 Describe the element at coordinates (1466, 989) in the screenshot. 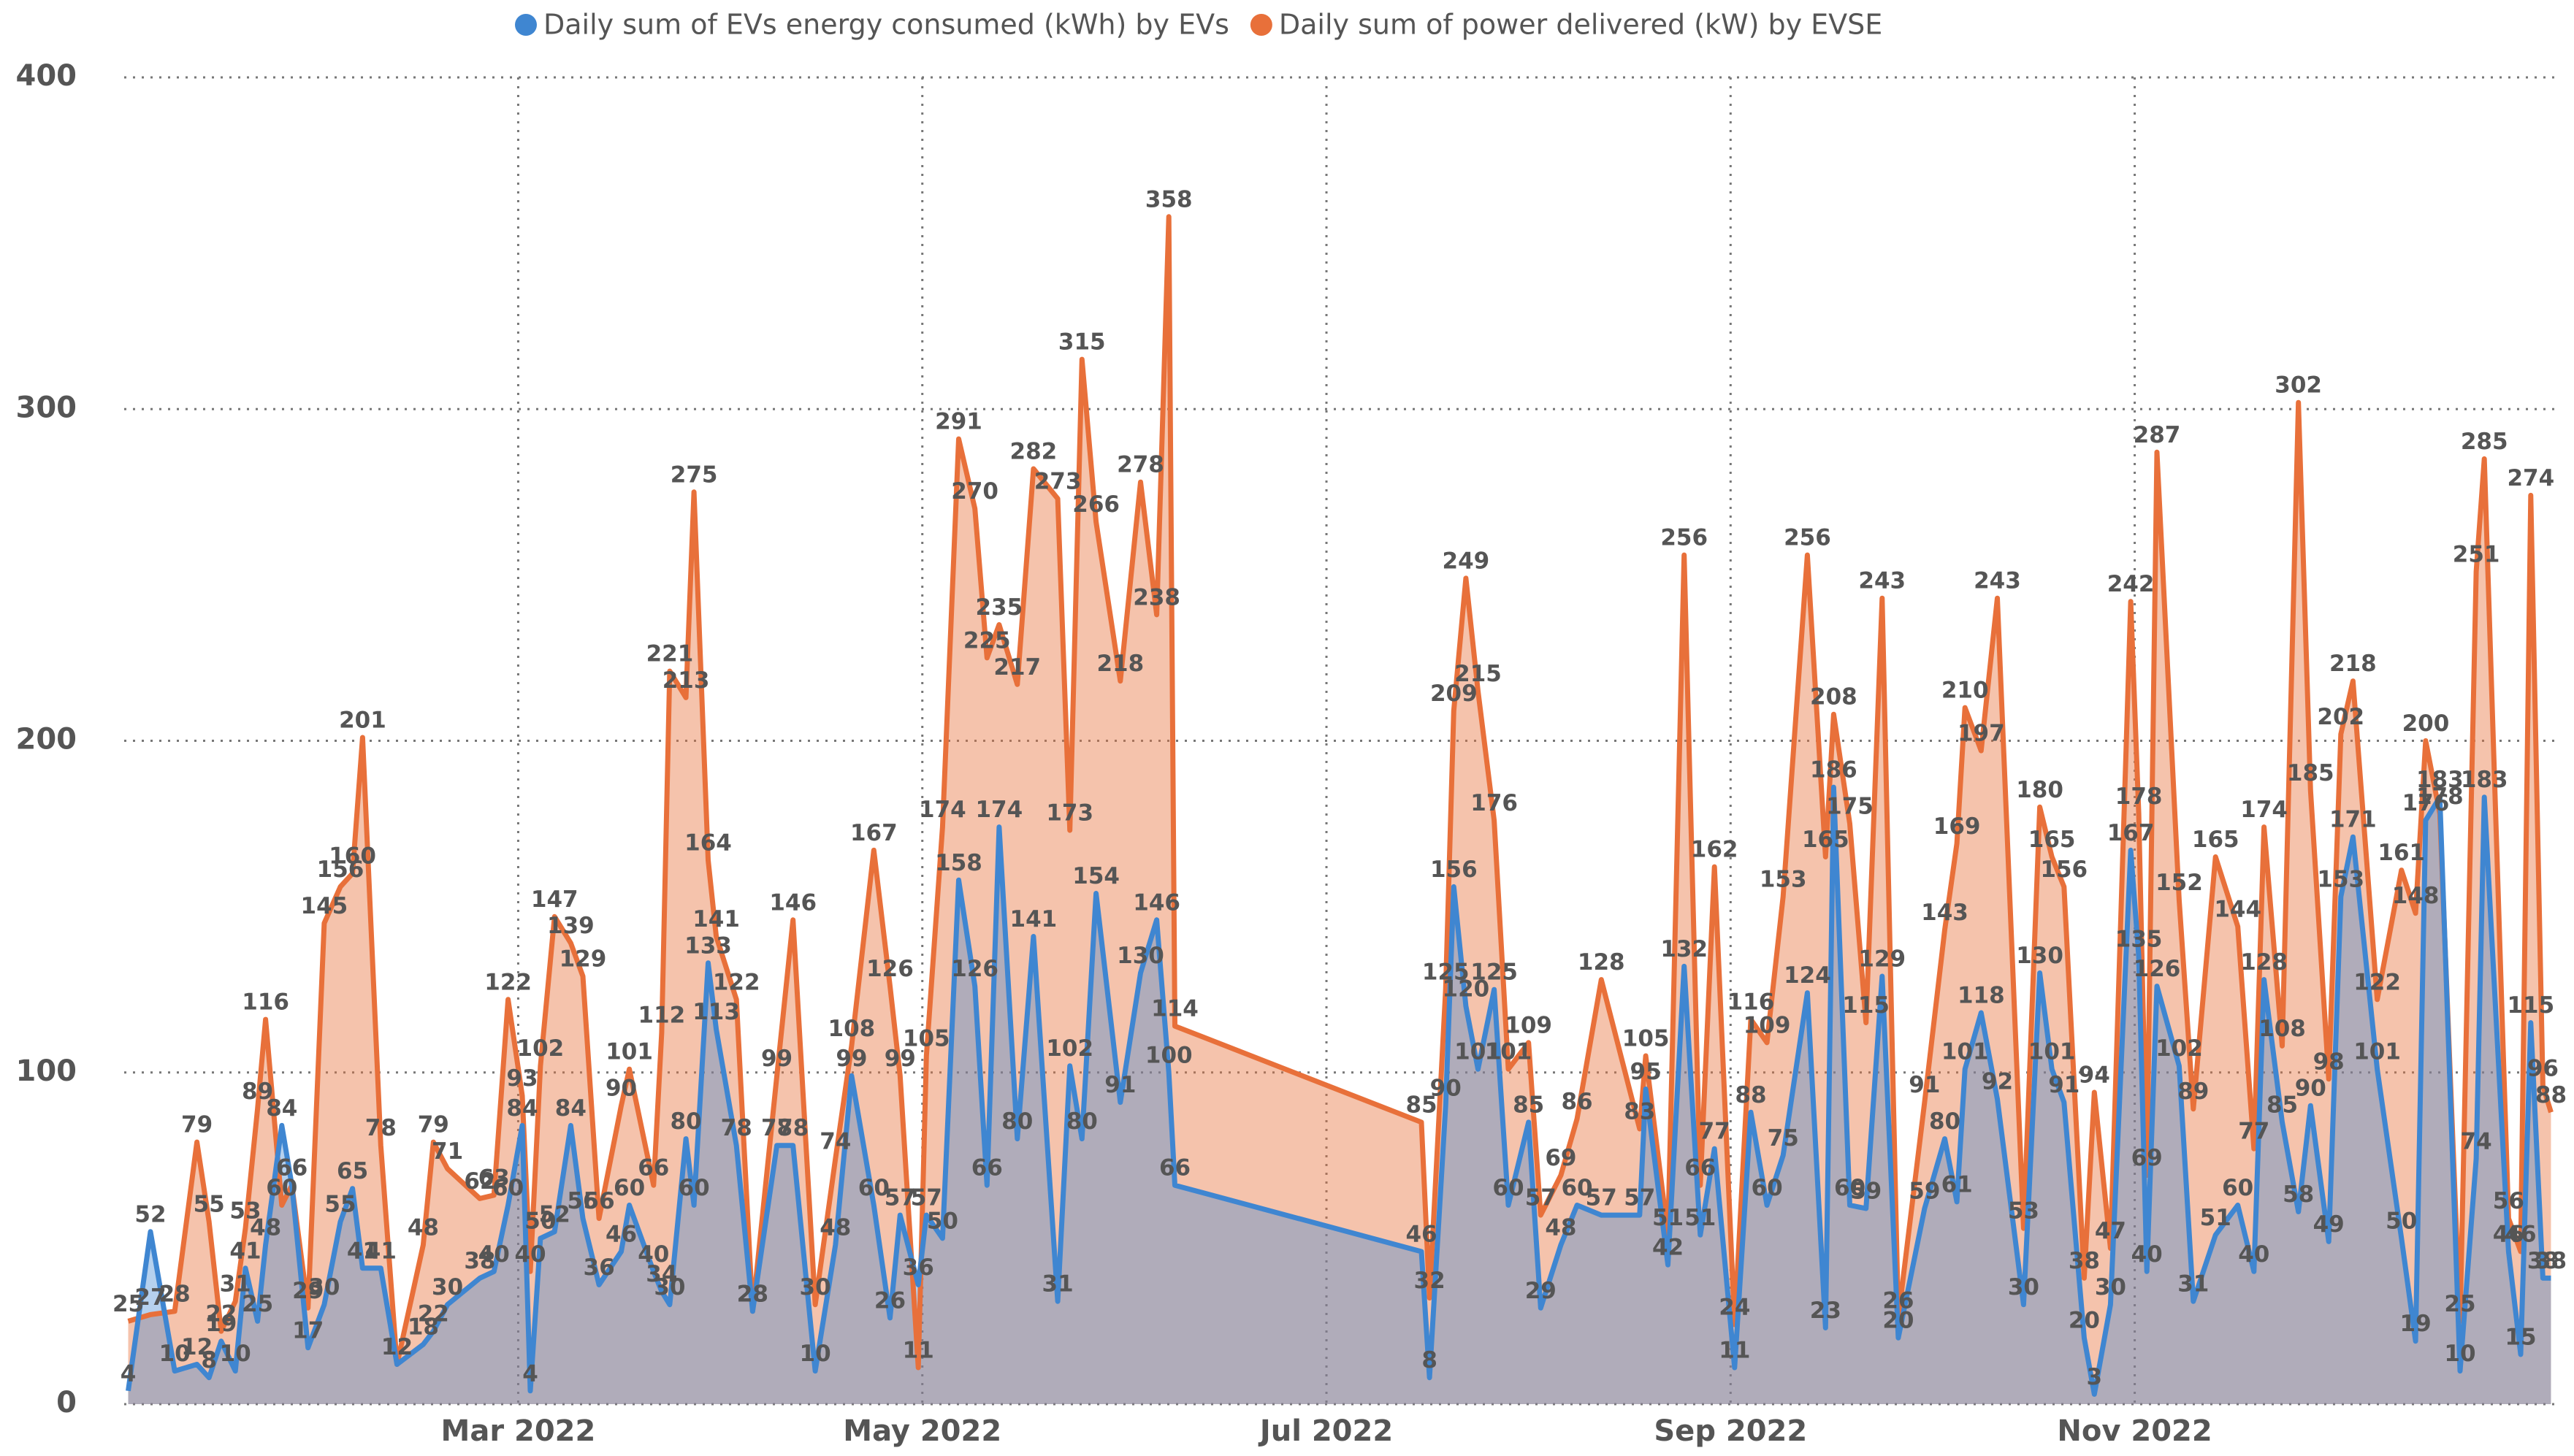

I see `data-label: 120` at that location.